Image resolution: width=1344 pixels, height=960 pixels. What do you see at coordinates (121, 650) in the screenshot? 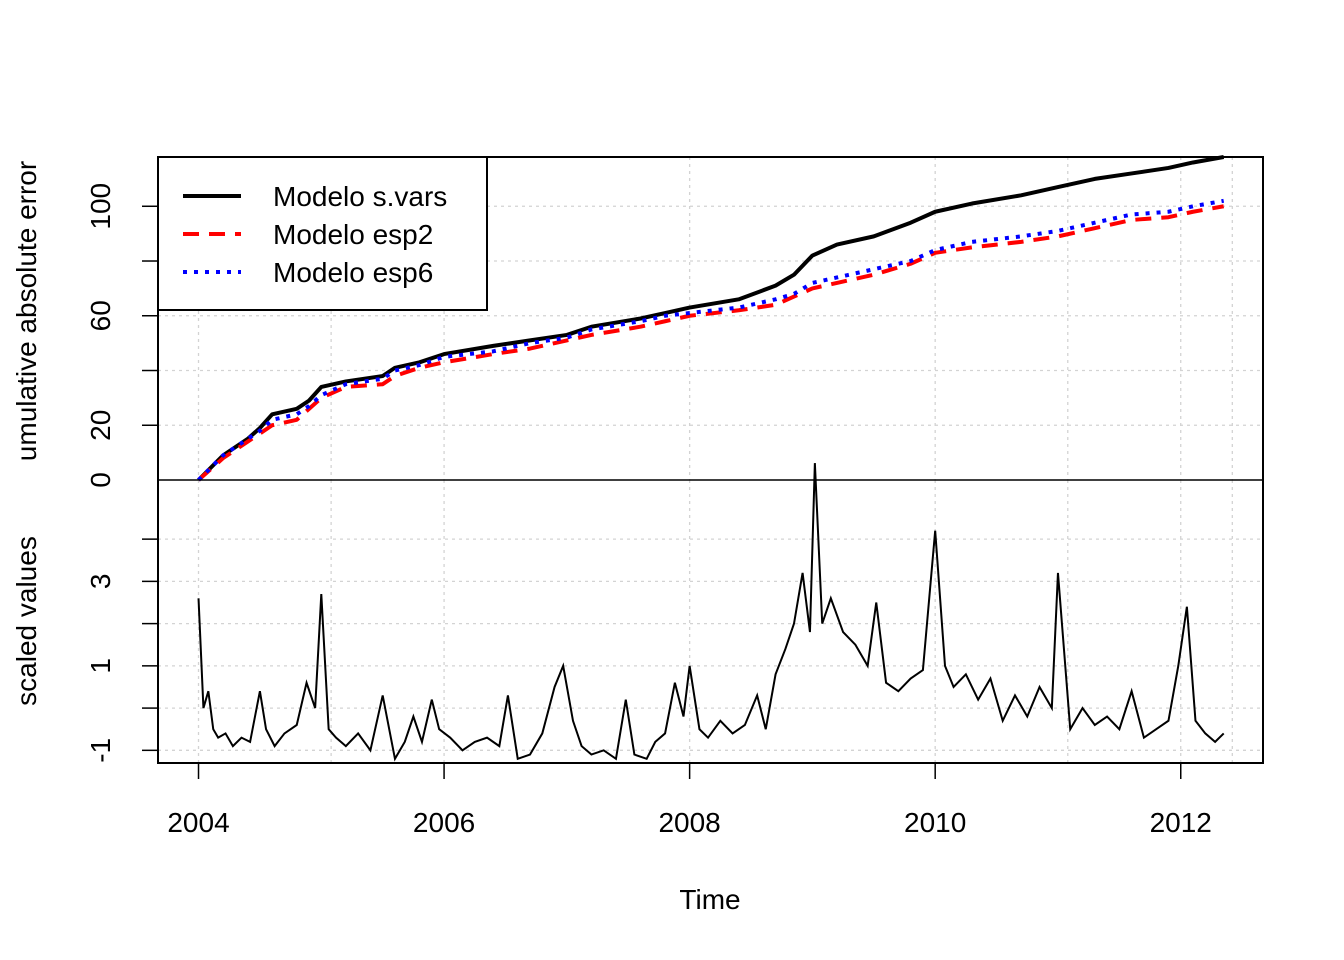
I see `y-axis-bottom: -1 1 3` at bounding box center [121, 650].